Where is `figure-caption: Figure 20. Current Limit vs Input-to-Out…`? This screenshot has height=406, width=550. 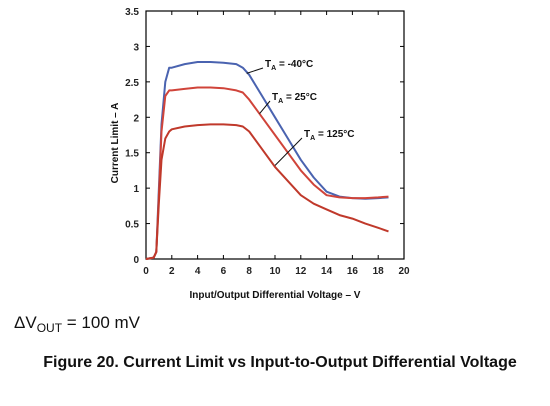 figure-caption: Figure 20. Current Limit vs Input-to-Out… is located at coordinates (280, 362).